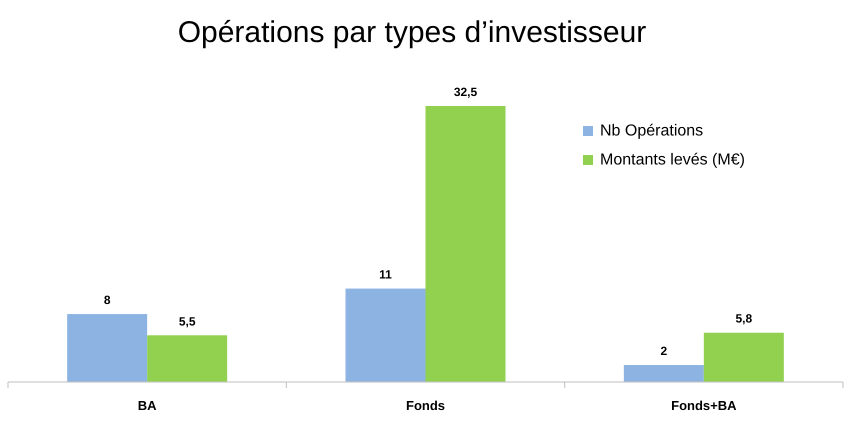 This screenshot has width=849, height=430. Describe the element at coordinates (743, 319) in the screenshot. I see `data-label: 5,8` at that location.